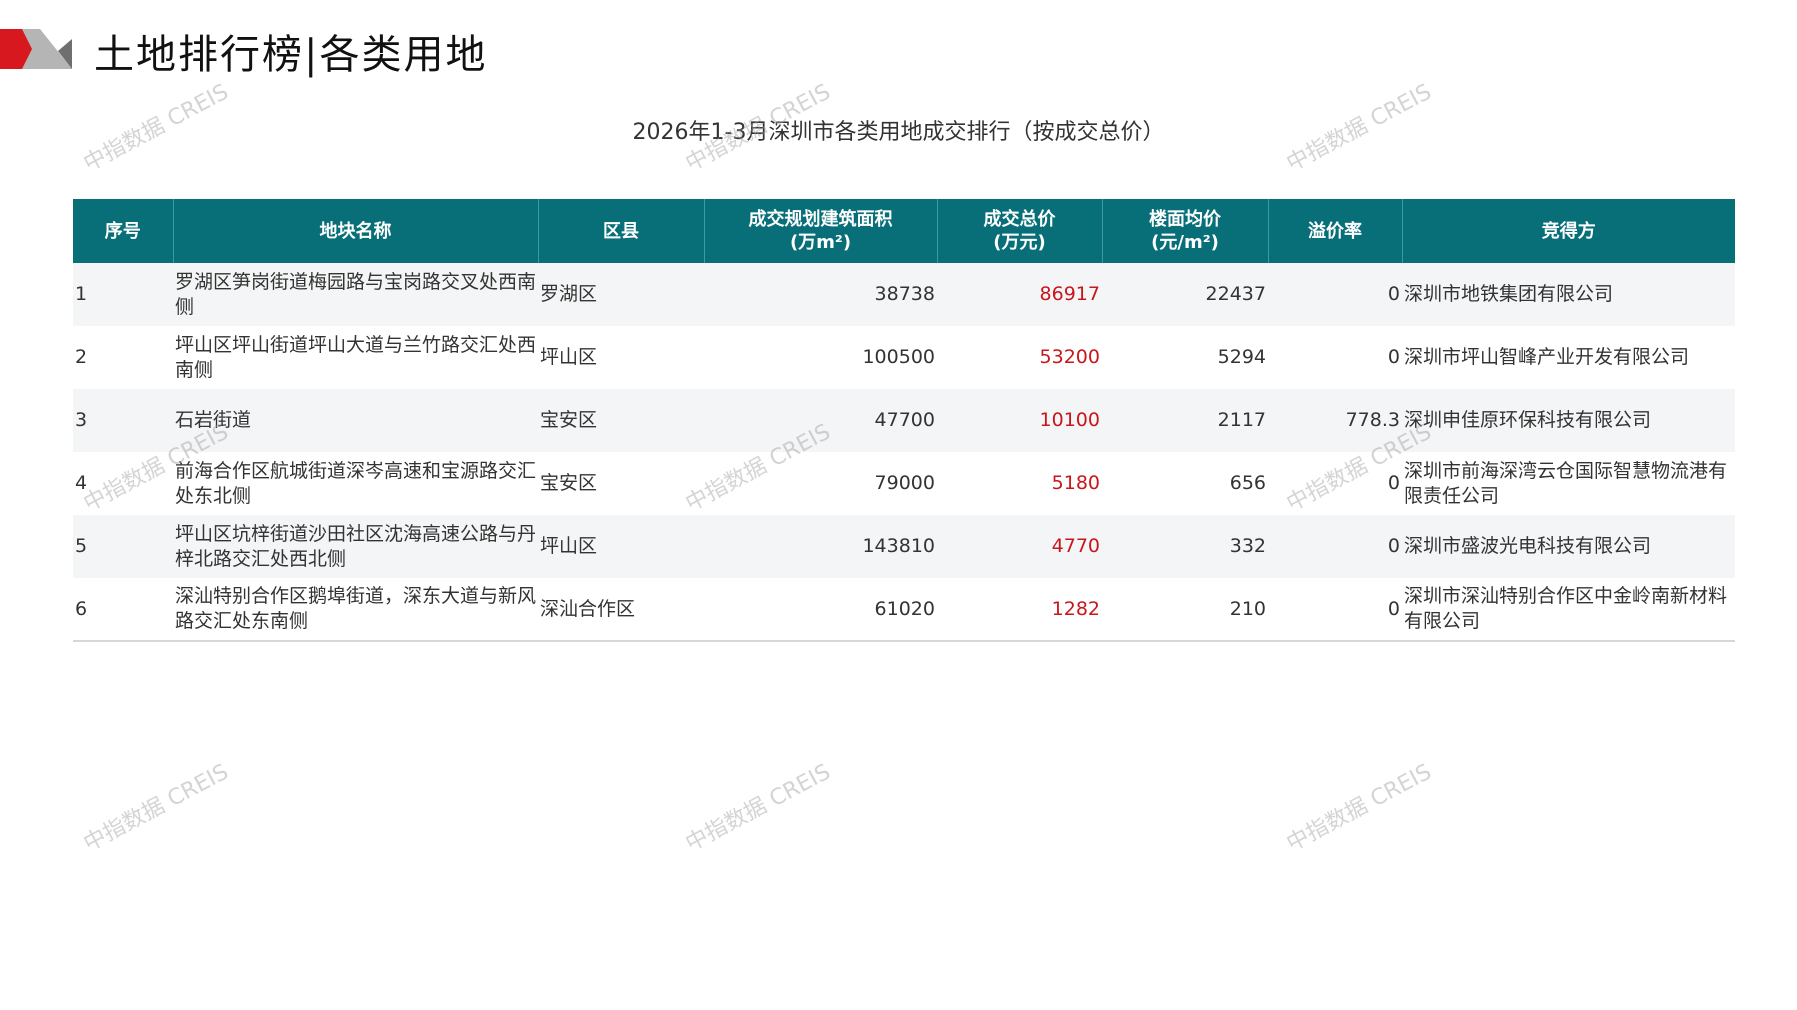 This screenshot has height=1010, width=1797. What do you see at coordinates (1568, 294) in the screenshot?
I see `winner-cell: 深圳市地铁集团有限公司` at bounding box center [1568, 294].